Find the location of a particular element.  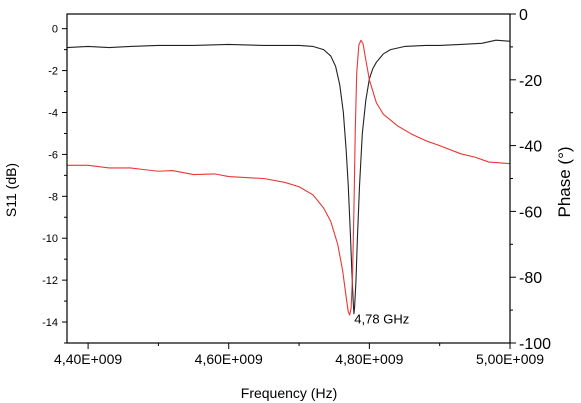

y-right-tick-label: -100 is located at coordinates (535, 344).